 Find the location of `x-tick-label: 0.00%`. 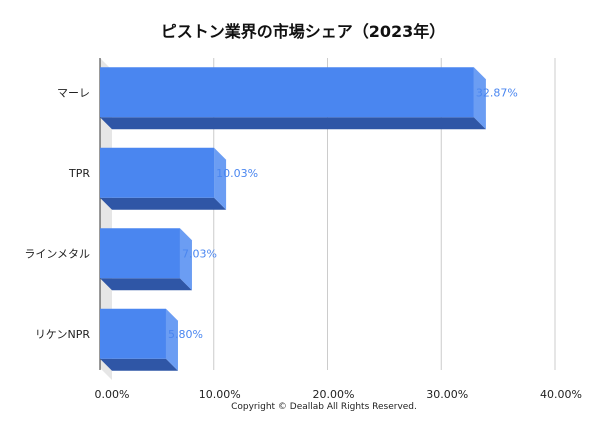

x-tick-label: 0.00% is located at coordinates (112, 394).